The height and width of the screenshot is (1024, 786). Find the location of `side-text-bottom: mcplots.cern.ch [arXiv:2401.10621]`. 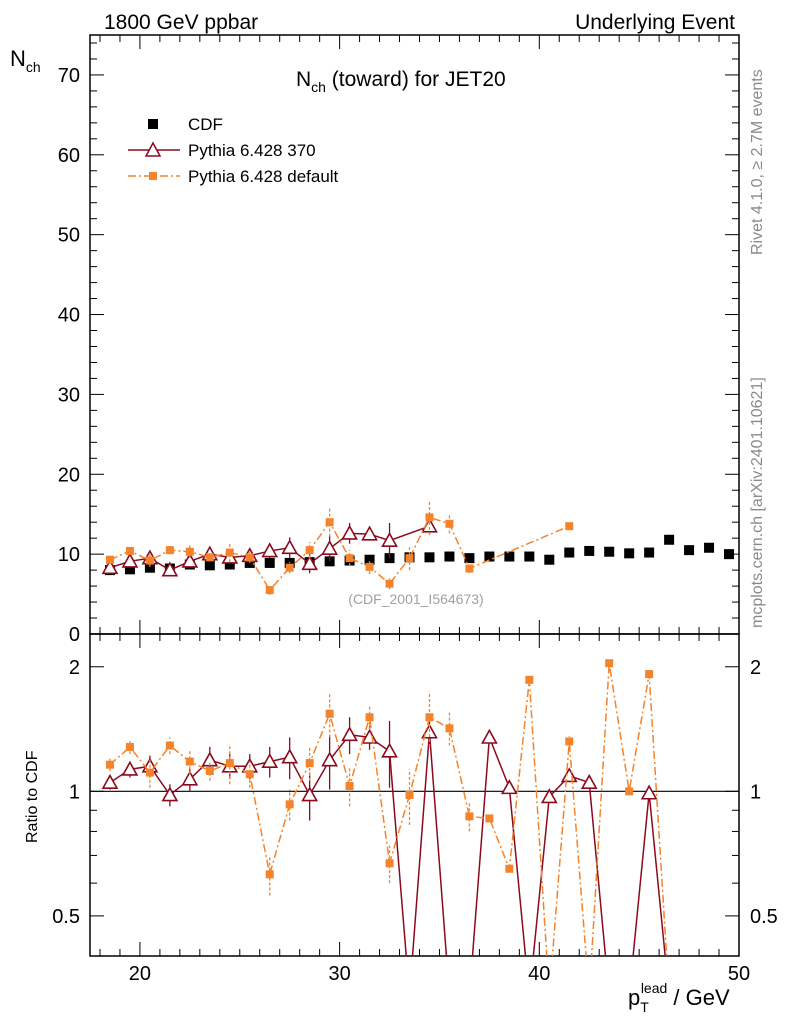

side-text-bottom: mcplots.cern.ch [arXiv:2401.10621] is located at coordinates (757, 502).